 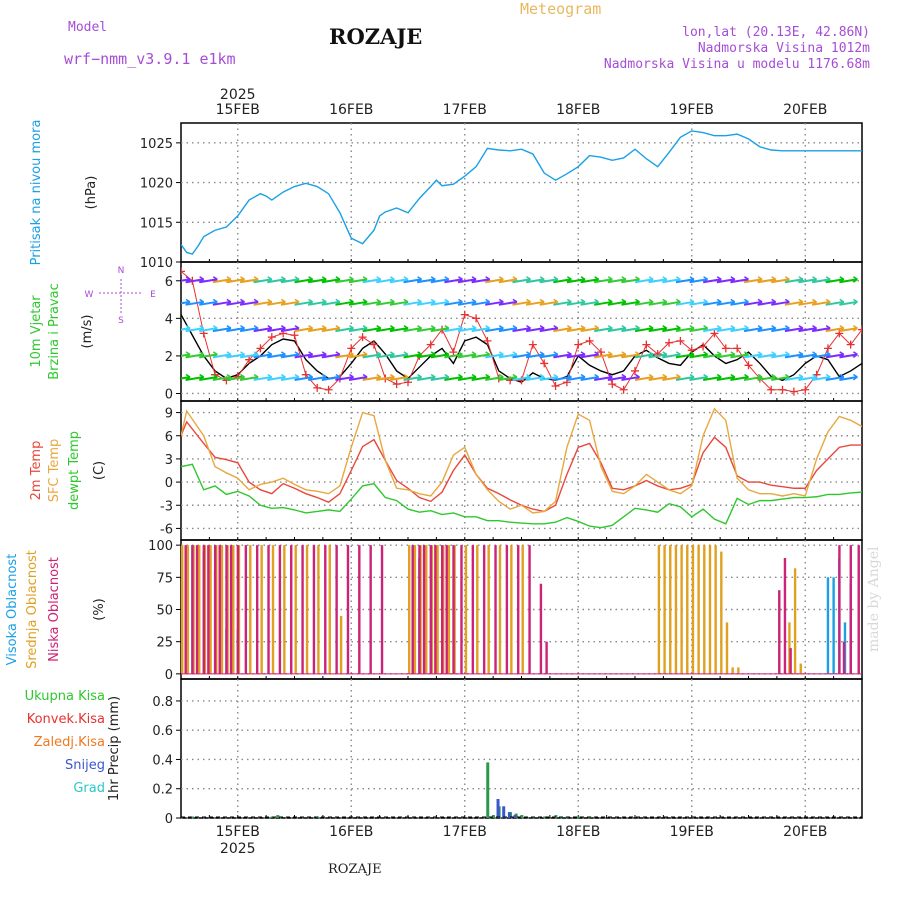 I want to click on elevation-text: Nadmorska Visina 1012m, so click(x=783, y=48).